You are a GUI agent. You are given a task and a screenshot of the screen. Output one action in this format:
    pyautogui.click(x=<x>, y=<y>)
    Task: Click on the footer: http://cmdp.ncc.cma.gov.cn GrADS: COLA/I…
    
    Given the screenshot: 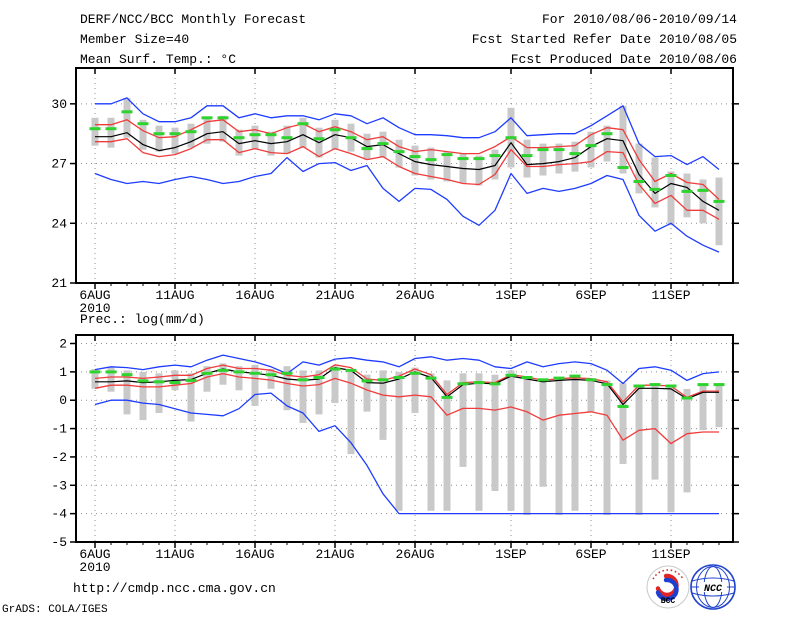 What is the action you would take?
    pyautogui.click(x=369, y=590)
    